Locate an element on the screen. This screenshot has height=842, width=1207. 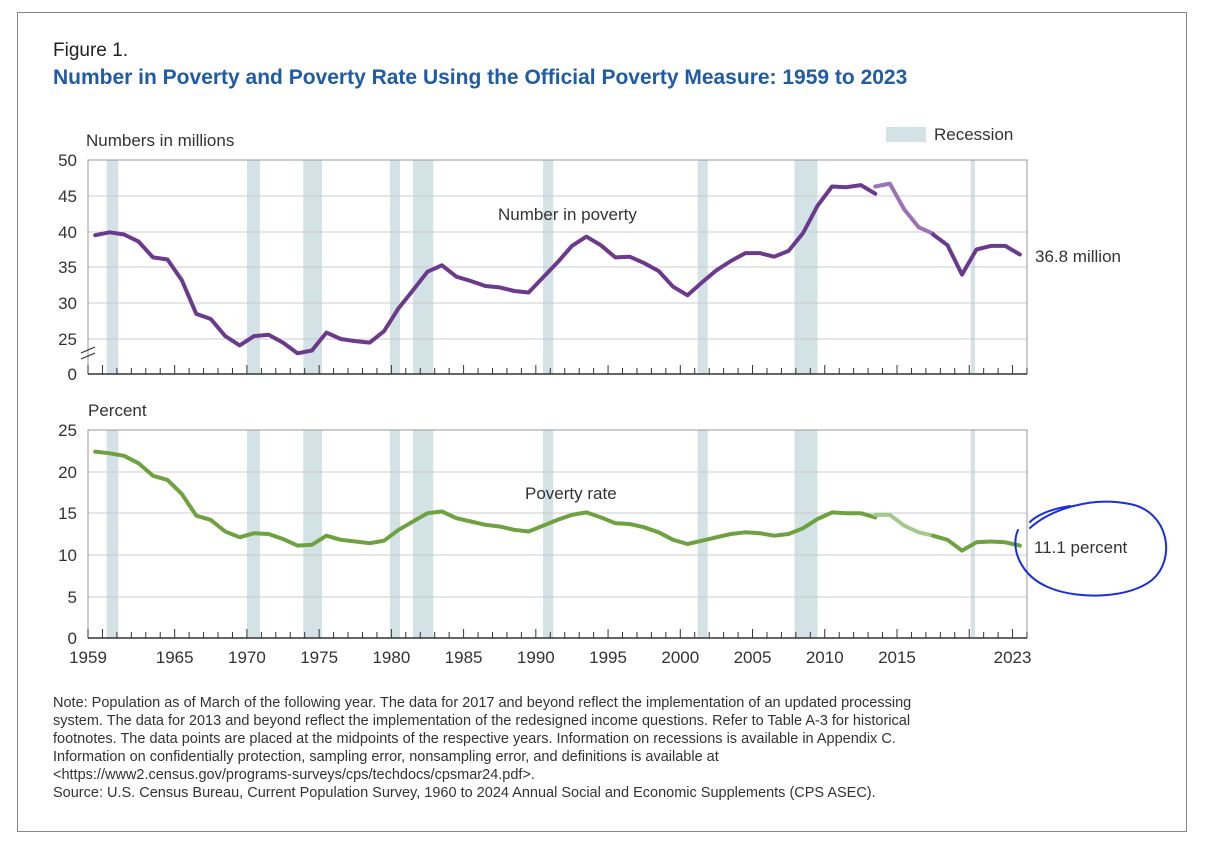
y-axis-title: Percent is located at coordinates (117, 410).